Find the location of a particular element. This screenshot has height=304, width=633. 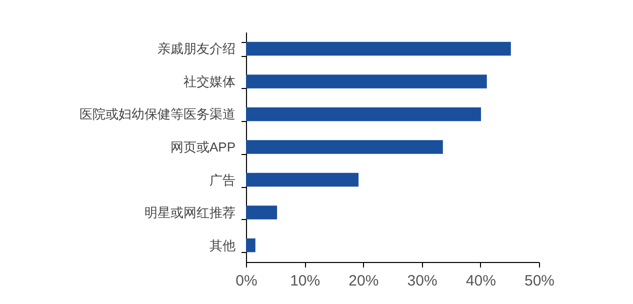

x-tick-label: 20% is located at coordinates (363, 281).